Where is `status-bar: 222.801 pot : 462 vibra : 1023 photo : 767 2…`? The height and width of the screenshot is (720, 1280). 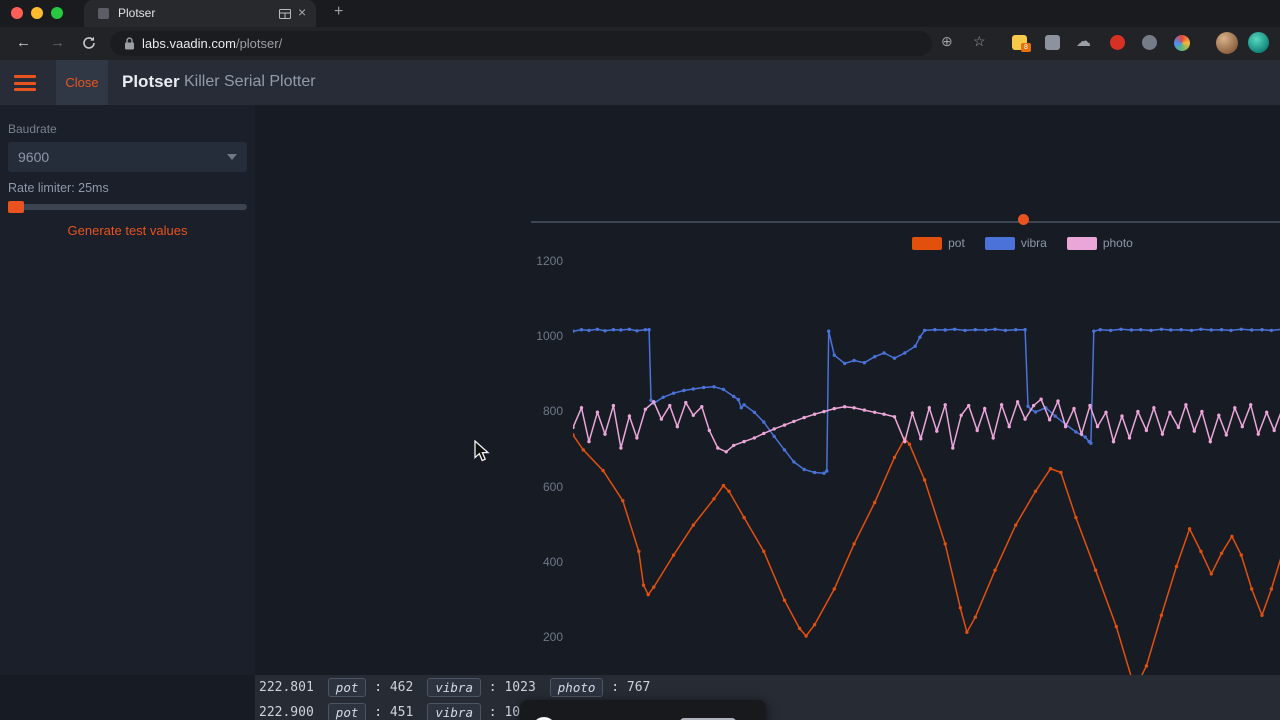 status-bar: 222.801 pot : 462 vibra : 1023 photo : 767 2… is located at coordinates (767, 697).